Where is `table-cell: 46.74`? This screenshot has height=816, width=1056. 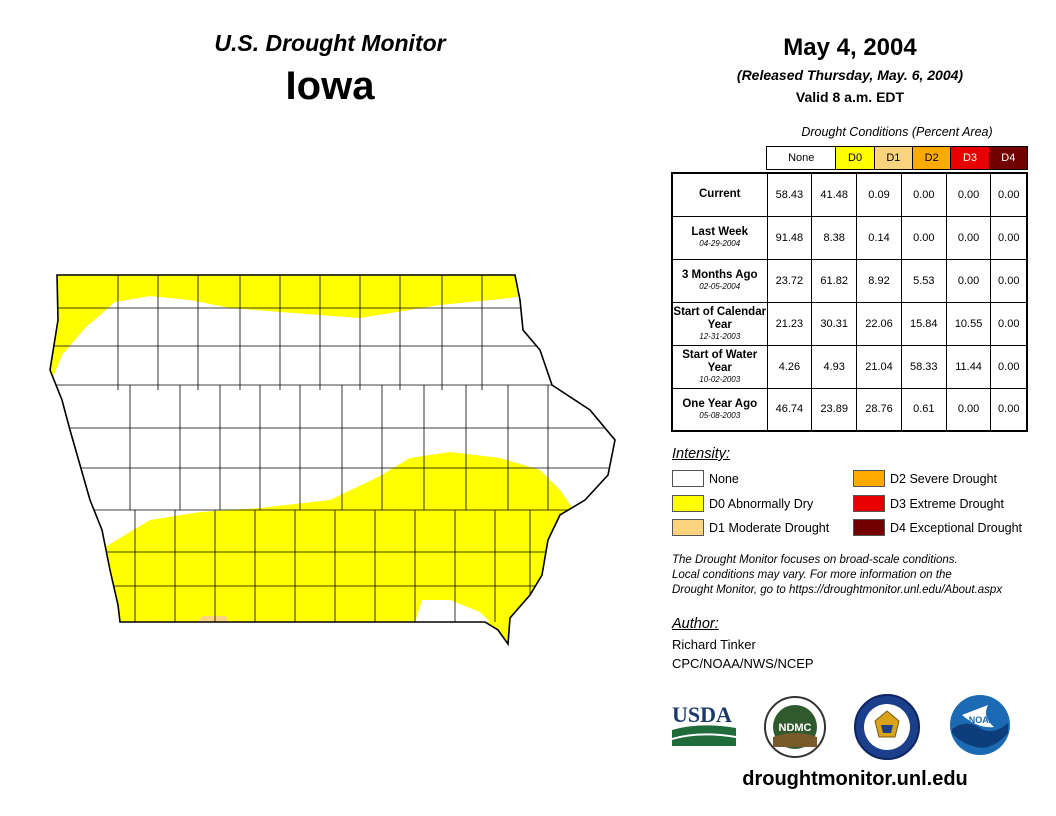
table-cell: 46.74 is located at coordinates (789, 409).